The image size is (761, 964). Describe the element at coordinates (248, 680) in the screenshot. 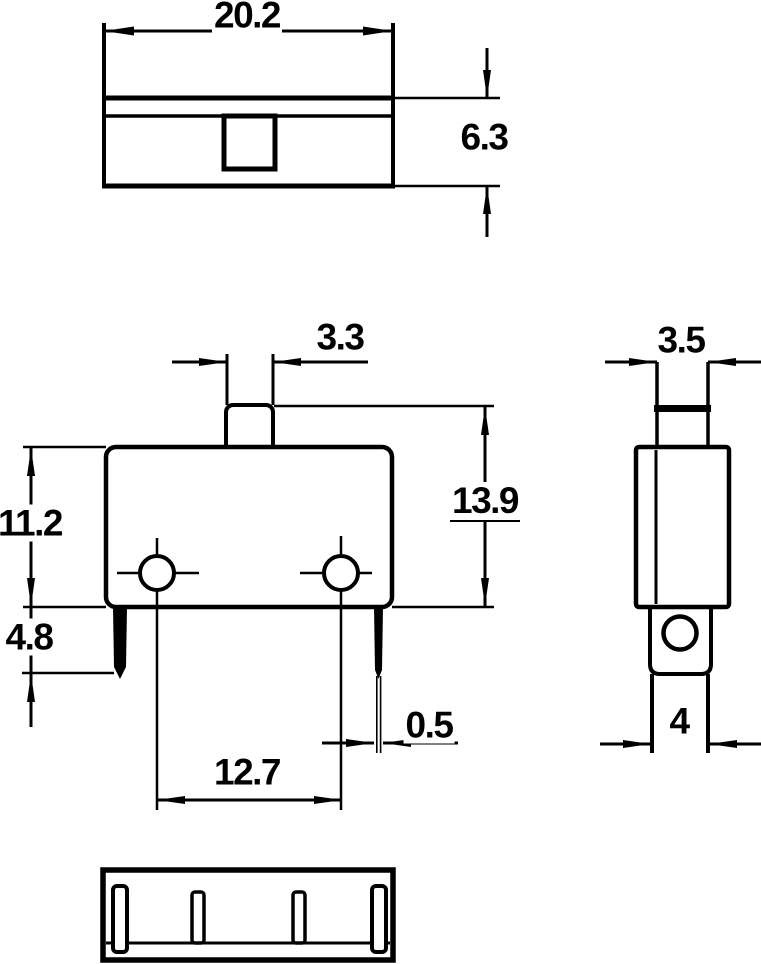

I see `front-view-terminals` at that location.